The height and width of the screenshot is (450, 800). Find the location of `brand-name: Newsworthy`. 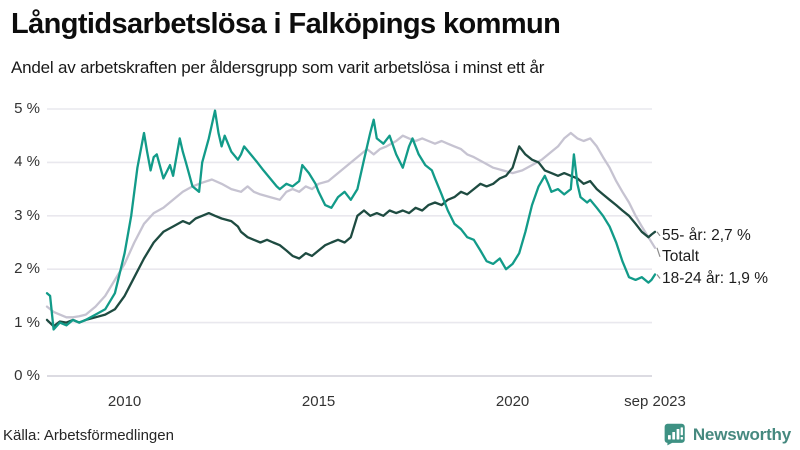

brand-name: Newsworthy is located at coordinates (741, 434).